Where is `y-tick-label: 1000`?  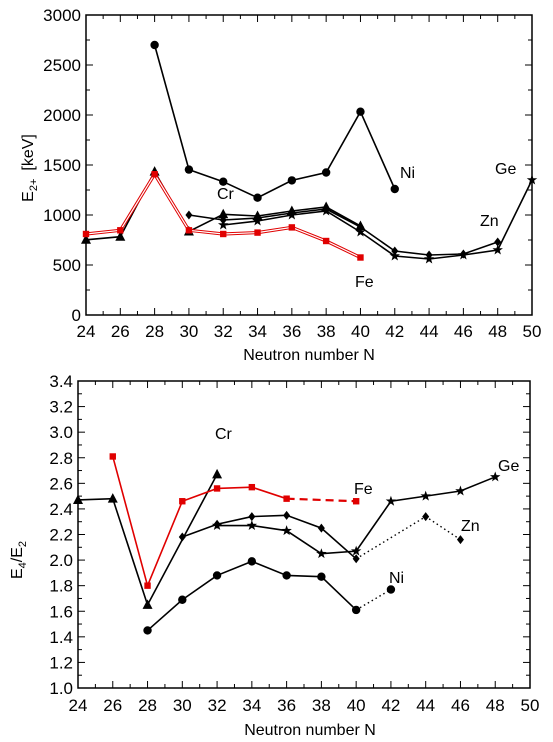 y-tick-label: 1000 is located at coordinates (62, 215).